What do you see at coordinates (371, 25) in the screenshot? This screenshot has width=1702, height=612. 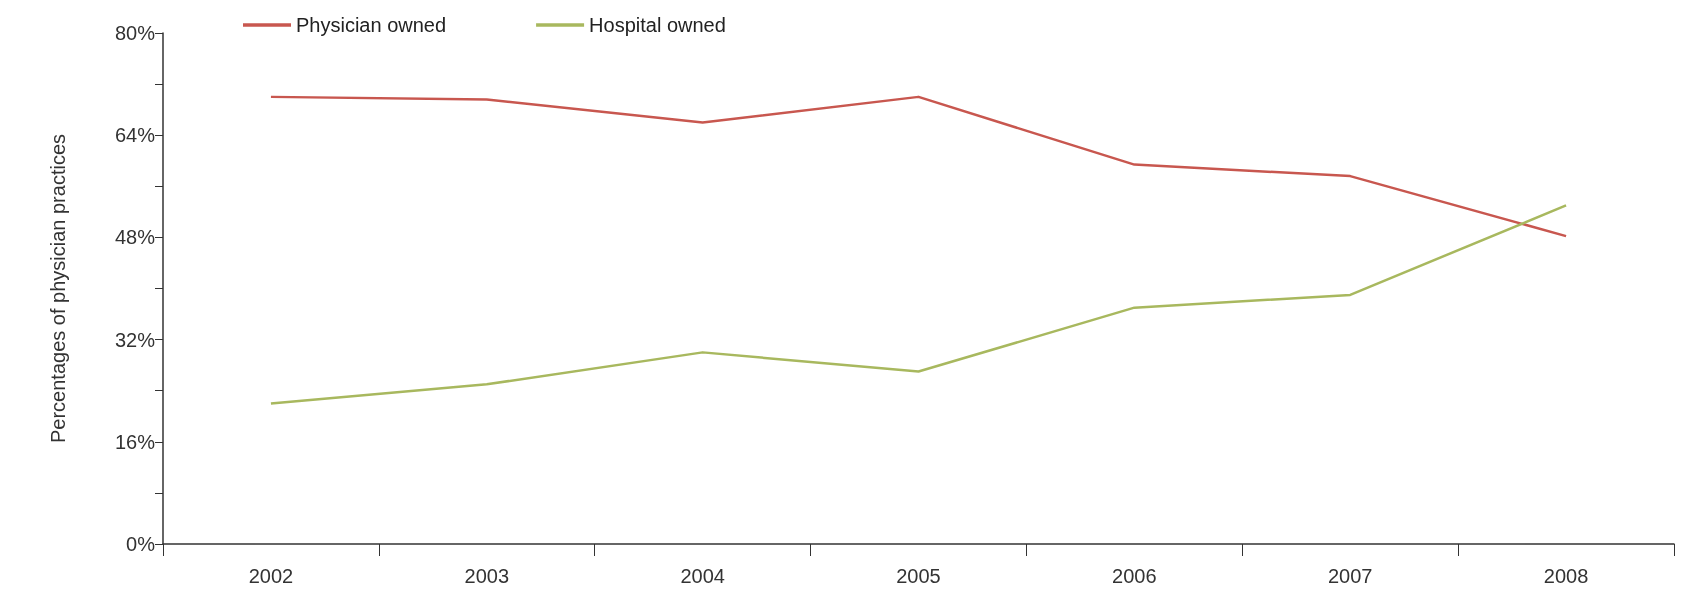 I see `legend-label: Physician owned` at bounding box center [371, 25].